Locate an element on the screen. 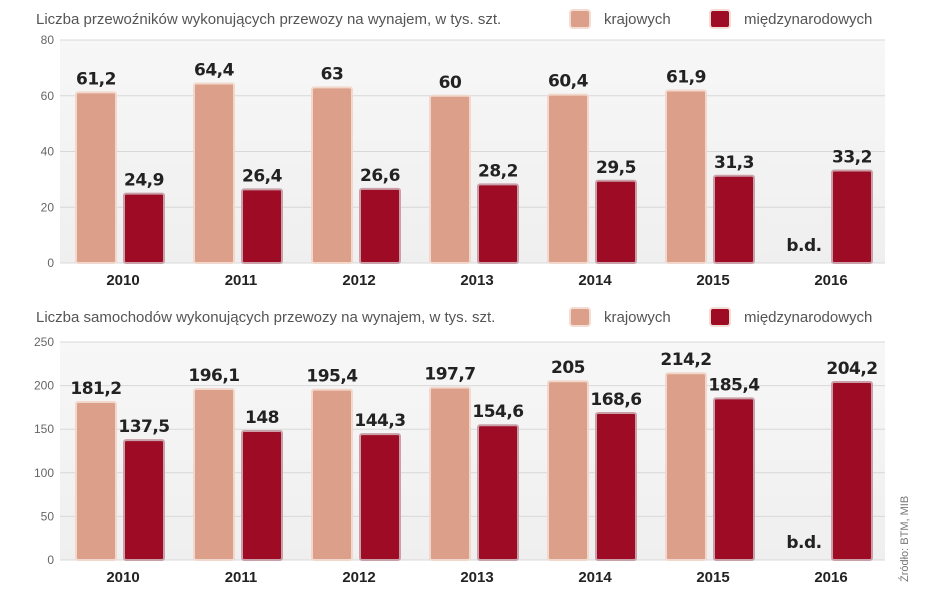 The height and width of the screenshot is (593, 948). data-label: 204,2 is located at coordinates (851, 369).